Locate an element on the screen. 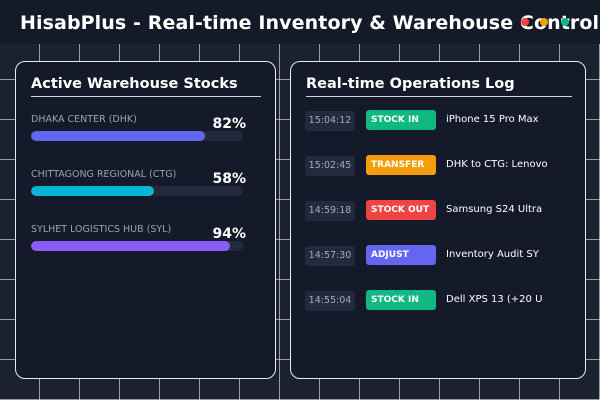 This screenshot has width=600, height=400. log-description: iPhone 15 Pro Max is located at coordinates (492, 119).